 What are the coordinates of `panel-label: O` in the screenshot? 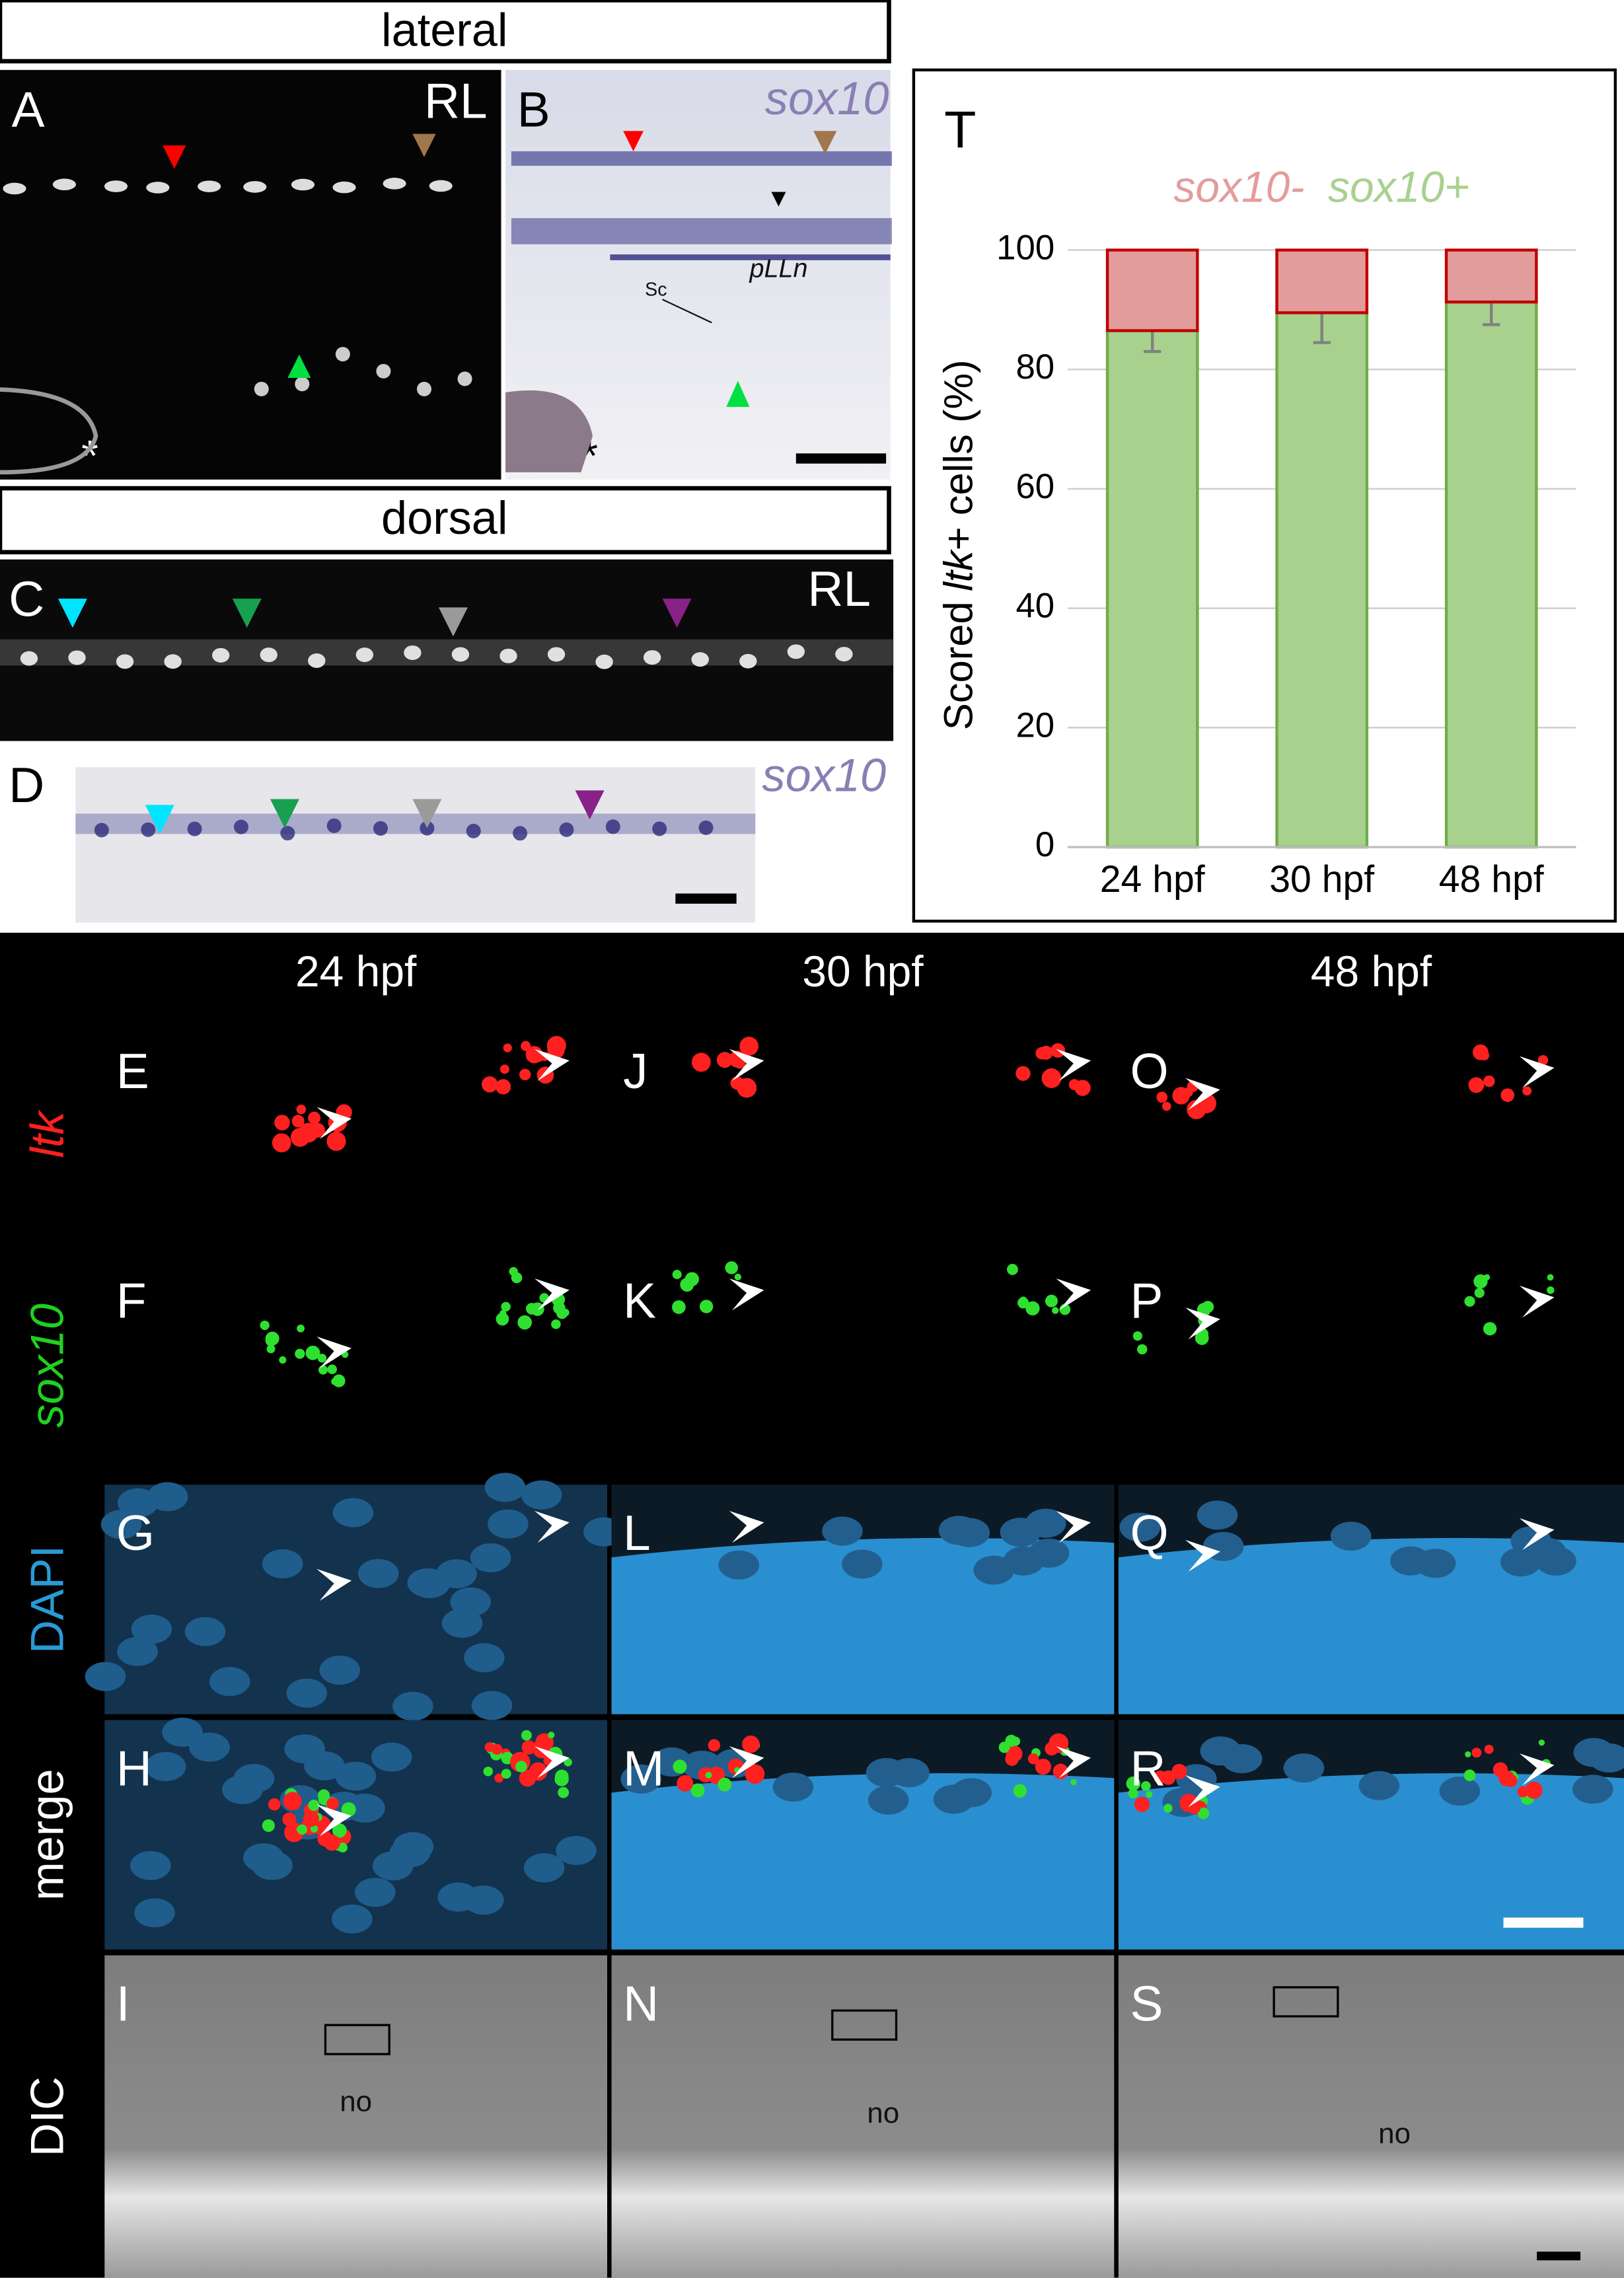 It's located at (1149, 1071).